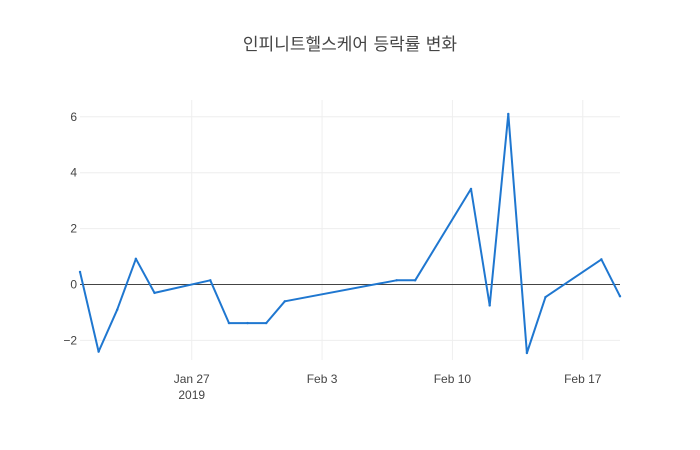 The image size is (700, 450). Describe the element at coordinates (70, 340) in the screenshot. I see `y-tick-label: −2` at that location.